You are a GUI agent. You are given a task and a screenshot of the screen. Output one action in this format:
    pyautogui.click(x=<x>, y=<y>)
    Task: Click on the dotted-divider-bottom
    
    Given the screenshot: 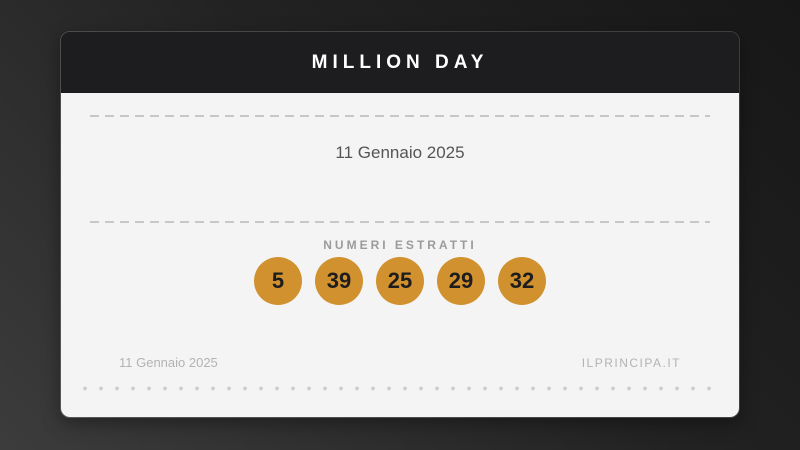 What is the action you would take?
    pyautogui.click(x=400, y=388)
    